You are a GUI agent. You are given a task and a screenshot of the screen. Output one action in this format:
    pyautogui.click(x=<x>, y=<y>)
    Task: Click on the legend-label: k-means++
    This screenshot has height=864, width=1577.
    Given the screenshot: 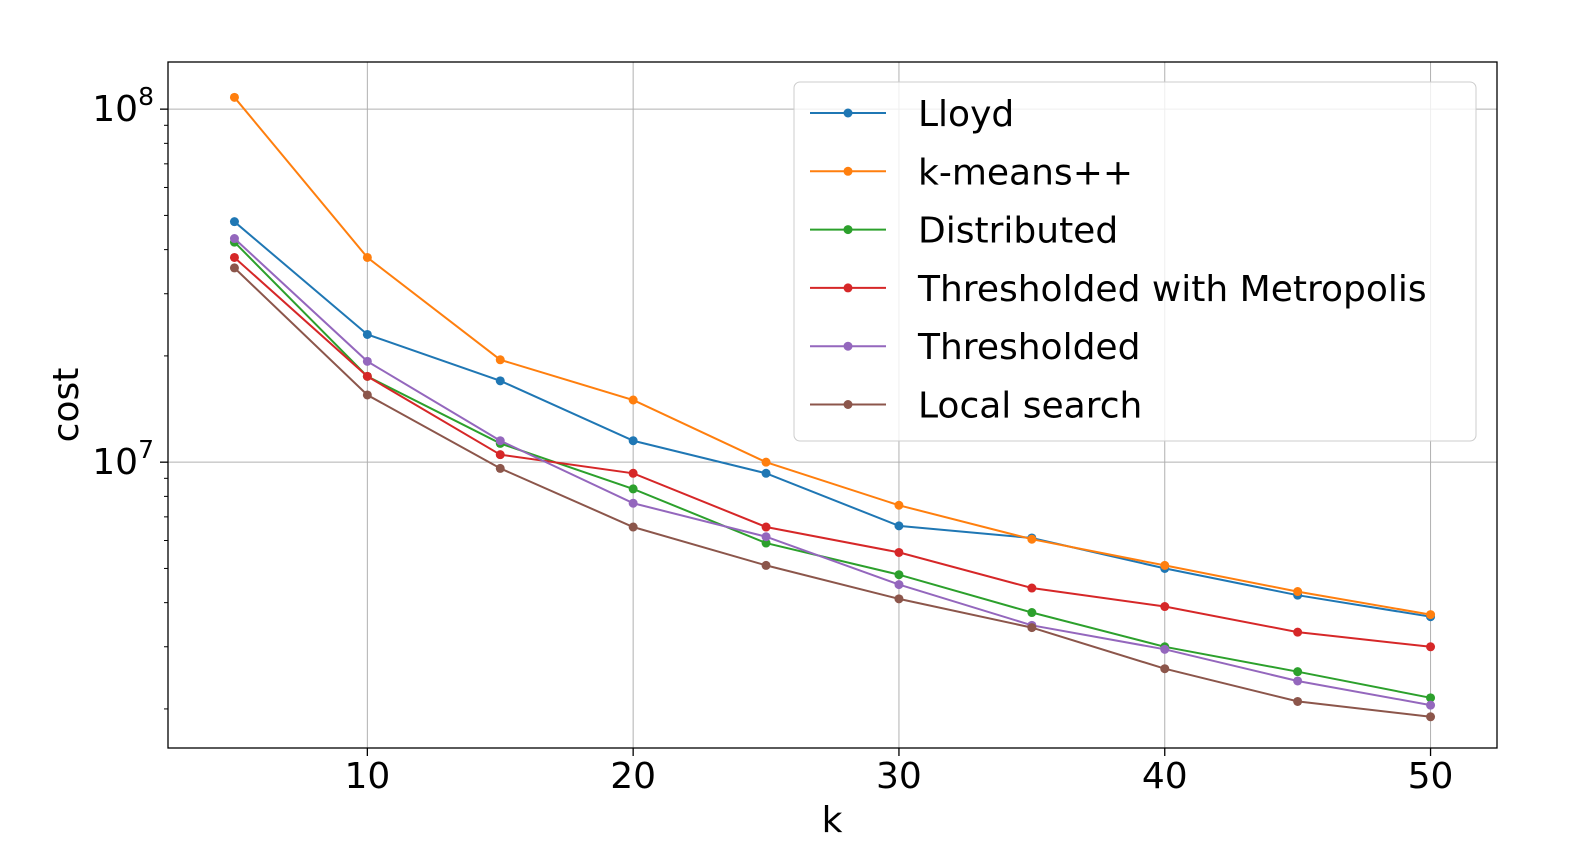 What is the action you would take?
    pyautogui.click(x=1025, y=172)
    